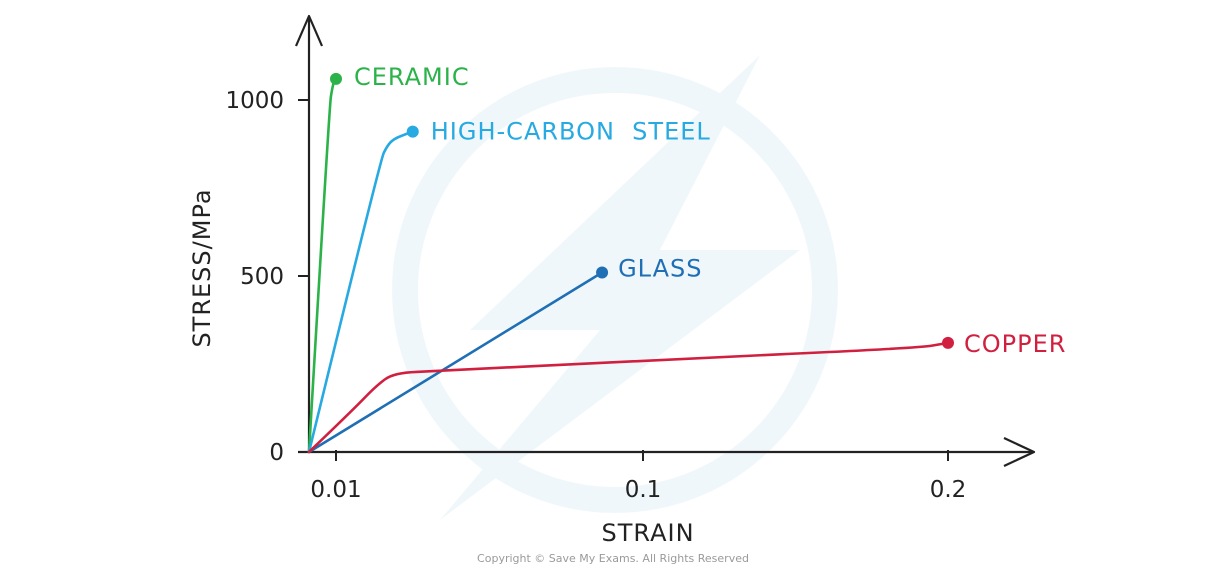 This screenshot has height=573, width=1226. I want to click on x-ticks: 0.01 0.1 0.2, so click(638, 476).